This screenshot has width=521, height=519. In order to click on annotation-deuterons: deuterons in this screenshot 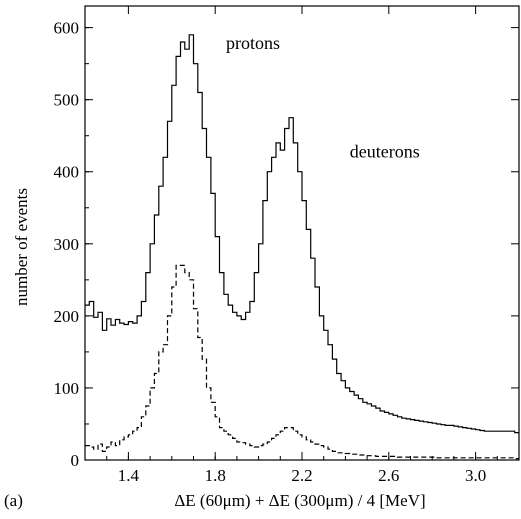, I will do `click(385, 151)`.